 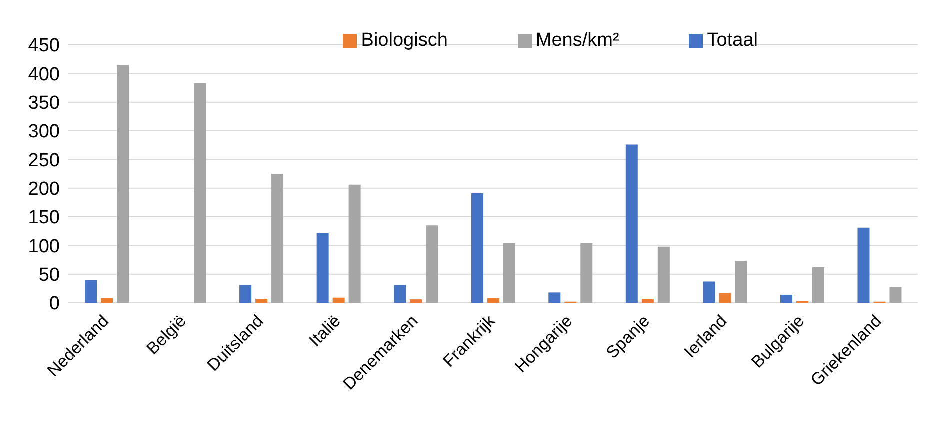 What do you see at coordinates (54, 304) in the screenshot?
I see `y-tick-label: 0` at bounding box center [54, 304].